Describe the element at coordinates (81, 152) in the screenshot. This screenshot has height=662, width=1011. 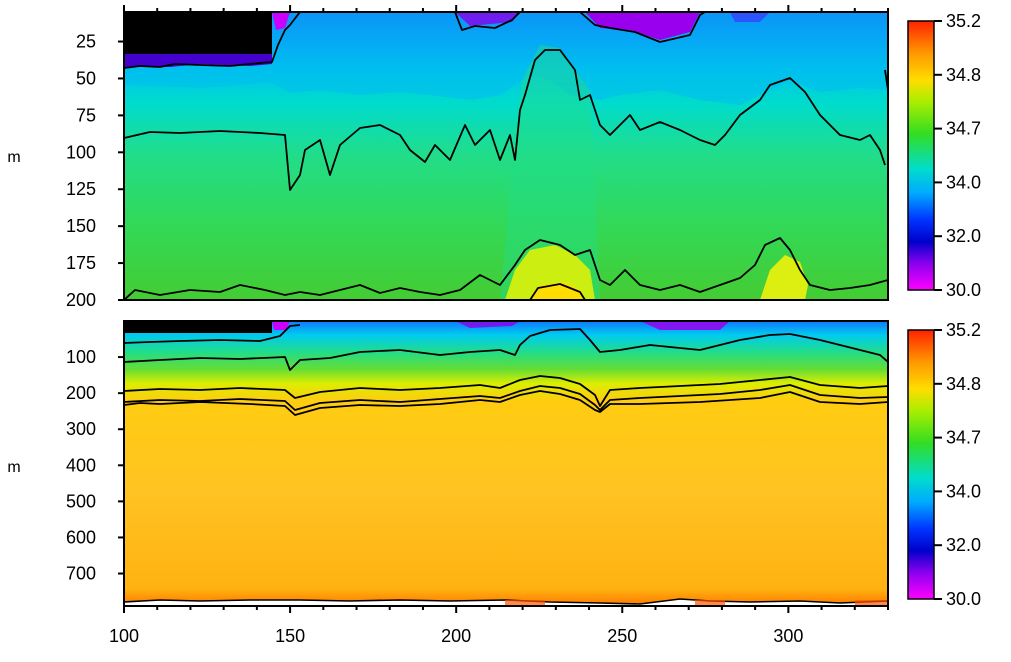
I see `top-y-tick-label: 100` at that location.